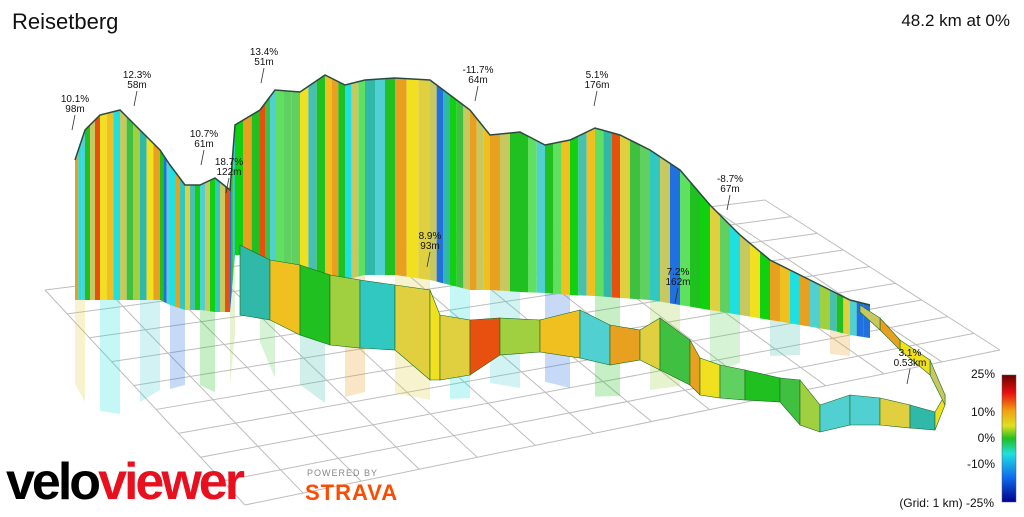 The width and height of the screenshot is (1024, 517). I want to click on annotation-length: 51m, so click(263, 62).